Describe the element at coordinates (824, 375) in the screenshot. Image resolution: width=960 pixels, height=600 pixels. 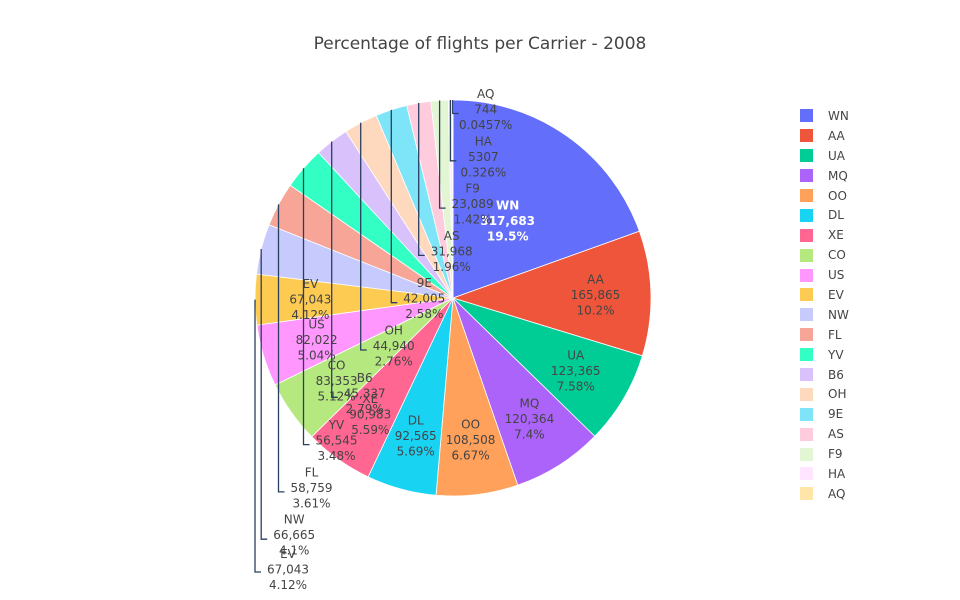
I see `legend-item-b6: B6` at that location.